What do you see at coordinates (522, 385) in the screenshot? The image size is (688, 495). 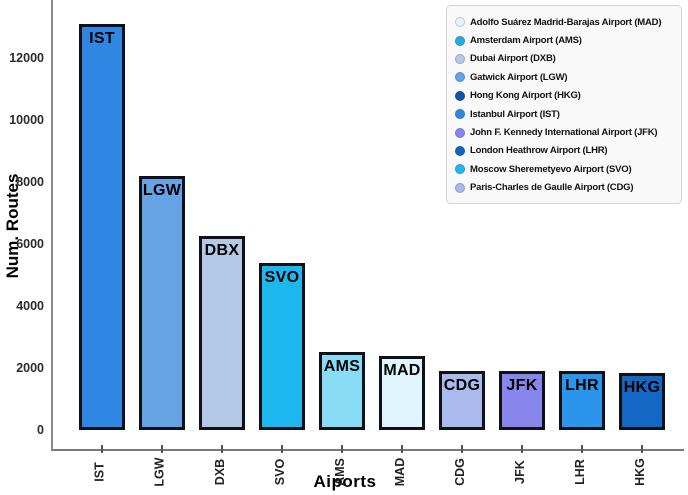 I see `bar-value-label: JFK` at bounding box center [522, 385].